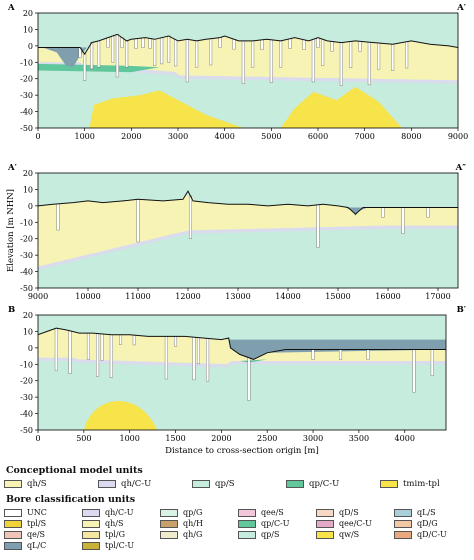  What do you see at coordinates (225, 484) in the screenshot?
I see `model-legend-label: qp/S` at bounding box center [225, 484].